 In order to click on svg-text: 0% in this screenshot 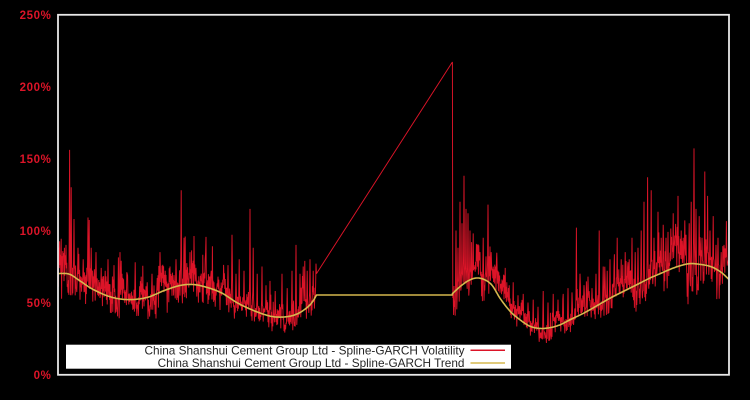, I will do `click(43, 376)`.